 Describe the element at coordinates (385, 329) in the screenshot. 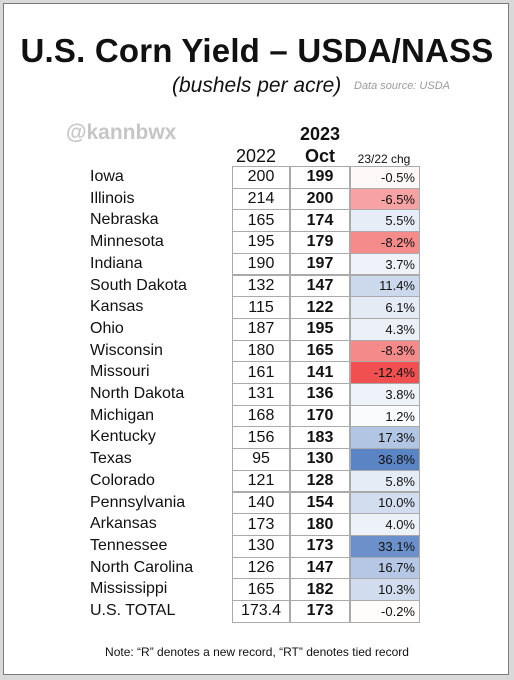

I see `cell-change: 4.3%` at that location.